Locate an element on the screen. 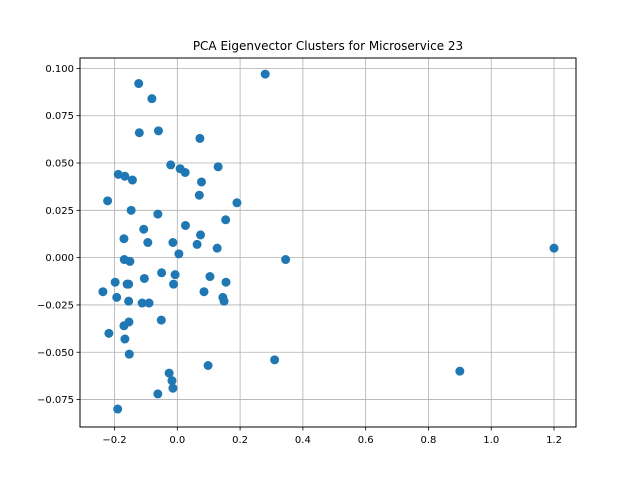  x-tick-label: 0.2 is located at coordinates (240, 440).